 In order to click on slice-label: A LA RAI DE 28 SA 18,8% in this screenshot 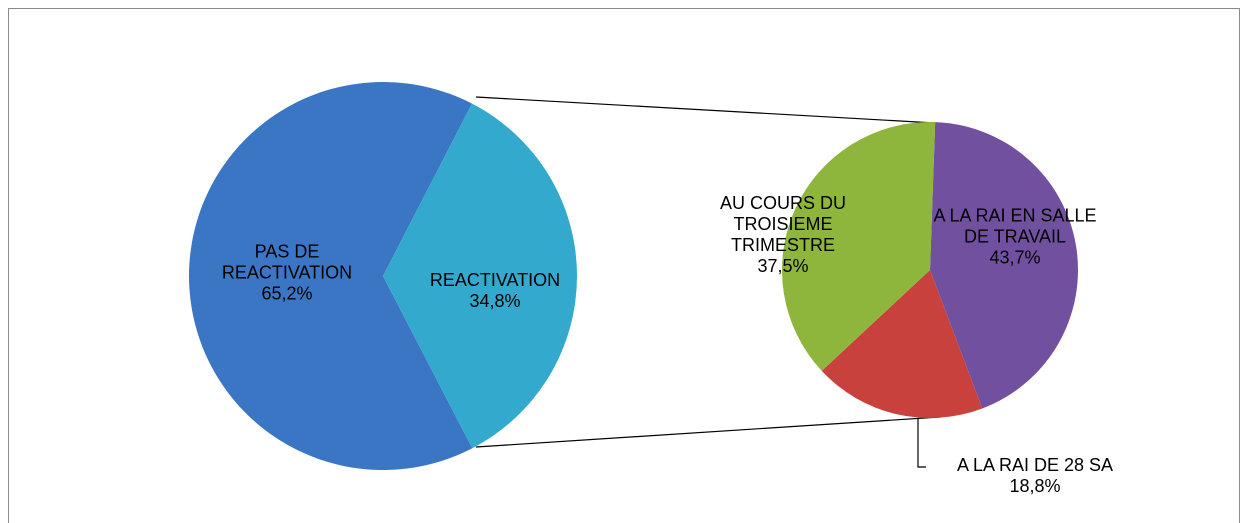, I will do `click(1035, 476)`.